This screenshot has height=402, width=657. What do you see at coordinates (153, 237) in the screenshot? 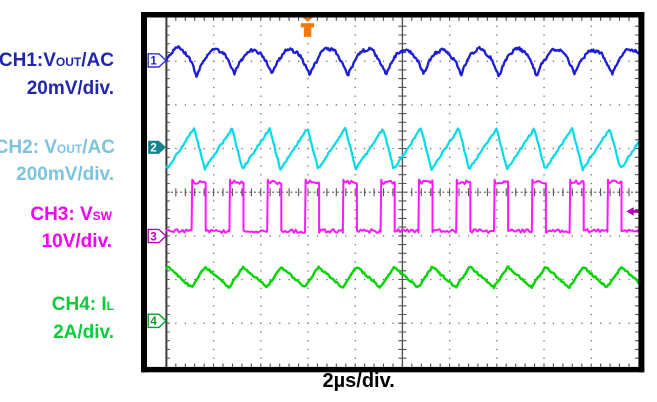
I see `svg-text: 3` at bounding box center [153, 237].